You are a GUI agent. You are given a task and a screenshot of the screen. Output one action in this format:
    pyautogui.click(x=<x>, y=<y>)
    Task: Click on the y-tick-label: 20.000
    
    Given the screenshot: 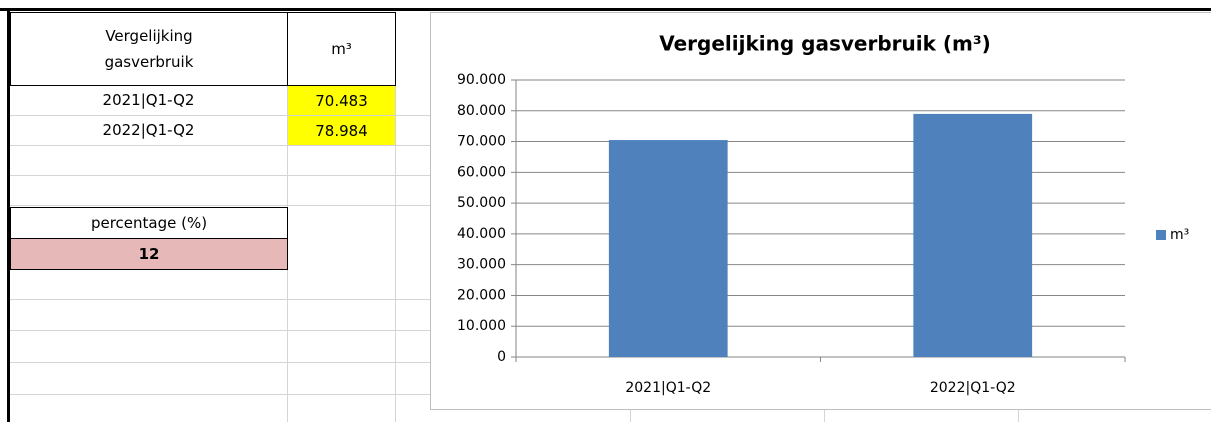 What is the action you would take?
    pyautogui.click(x=481, y=295)
    